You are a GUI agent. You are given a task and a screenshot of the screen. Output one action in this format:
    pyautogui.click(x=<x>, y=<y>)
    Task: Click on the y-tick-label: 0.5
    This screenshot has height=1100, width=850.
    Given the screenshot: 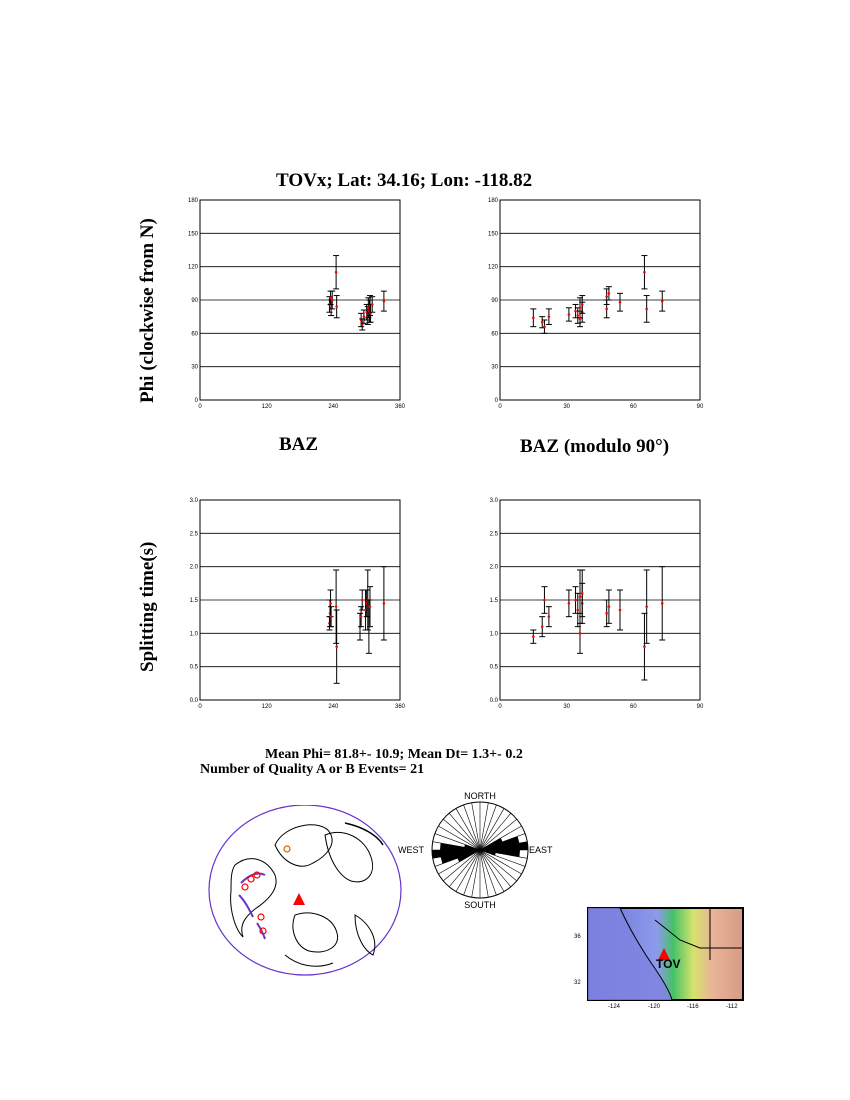 What is the action you would take?
    pyautogui.click(x=194, y=668)
    